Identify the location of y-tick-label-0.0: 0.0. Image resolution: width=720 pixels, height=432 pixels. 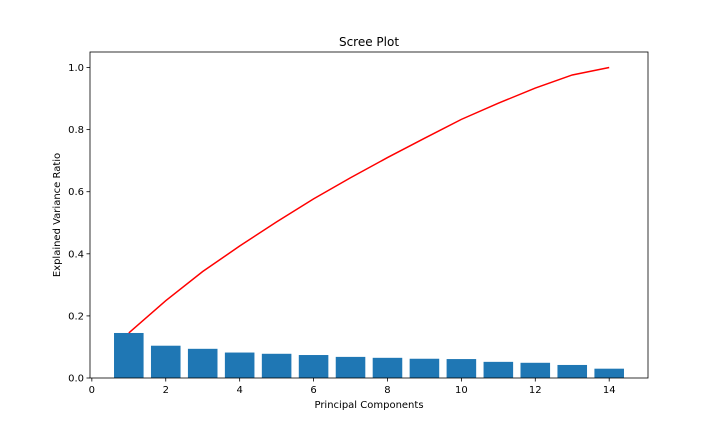
(76, 379).